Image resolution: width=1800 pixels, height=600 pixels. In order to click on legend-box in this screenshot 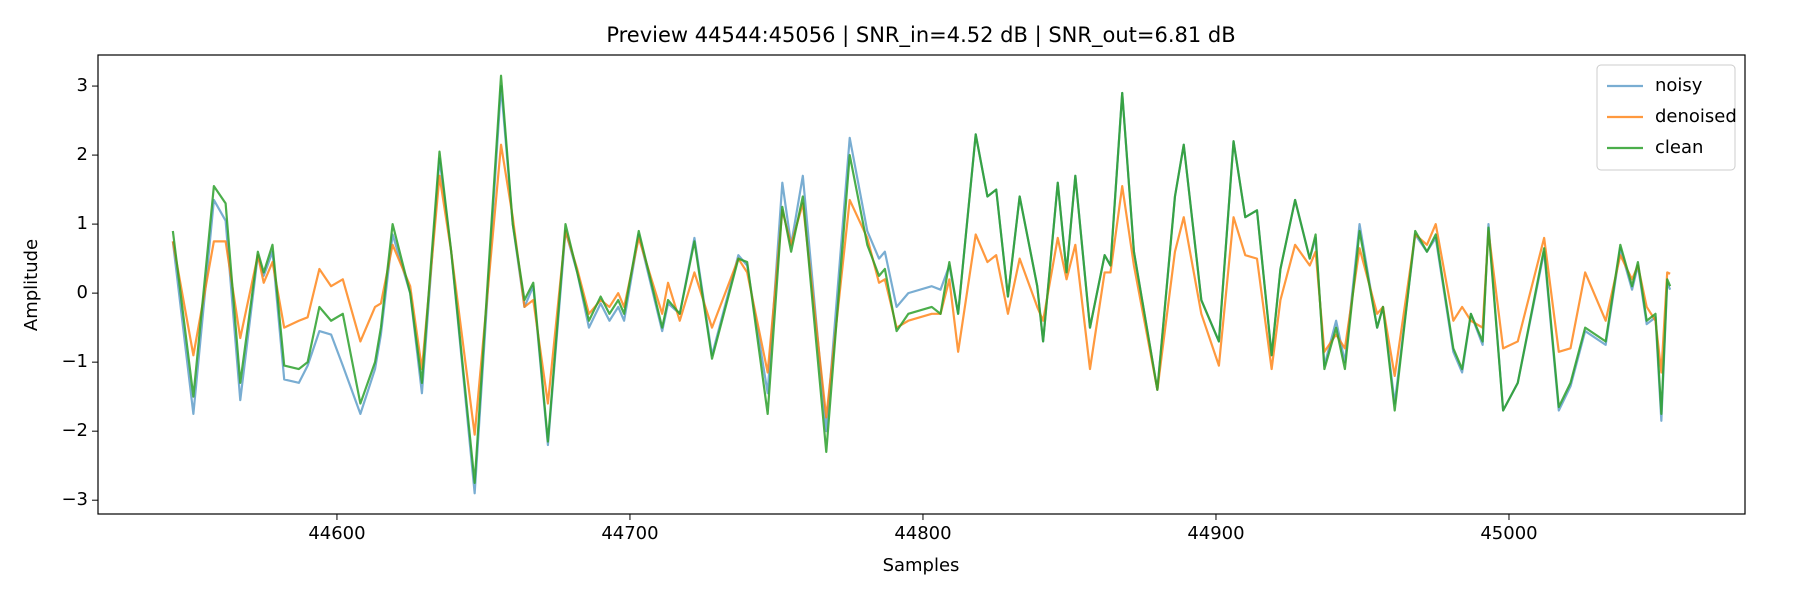, I will do `click(1666, 117)`.